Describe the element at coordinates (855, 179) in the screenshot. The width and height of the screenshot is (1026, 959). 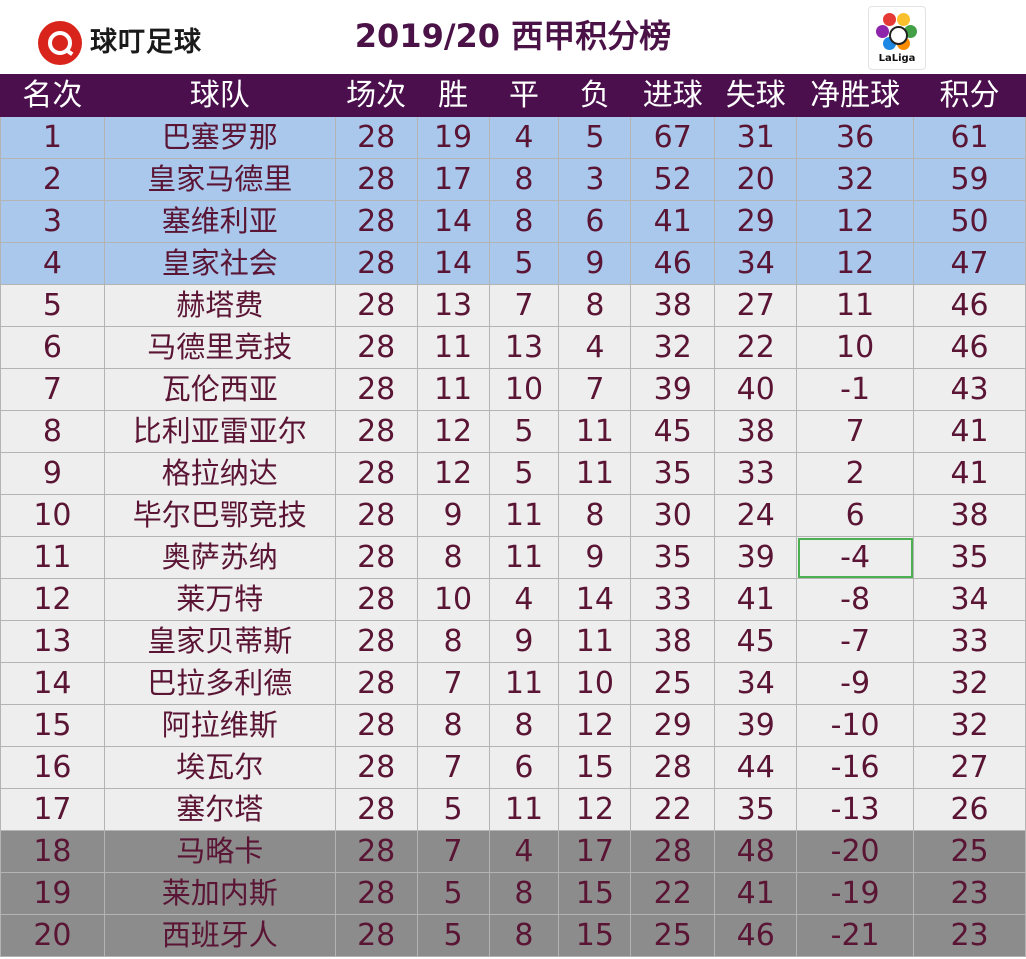
I see `cell-goal-difference: 32` at that location.